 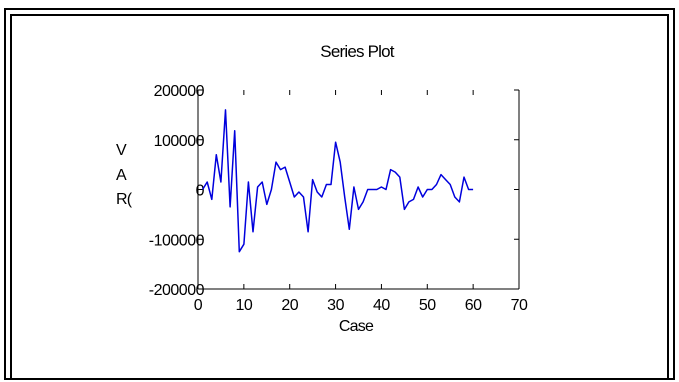 What do you see at coordinates (356, 326) in the screenshot?
I see `x-axis-label: Case` at bounding box center [356, 326].